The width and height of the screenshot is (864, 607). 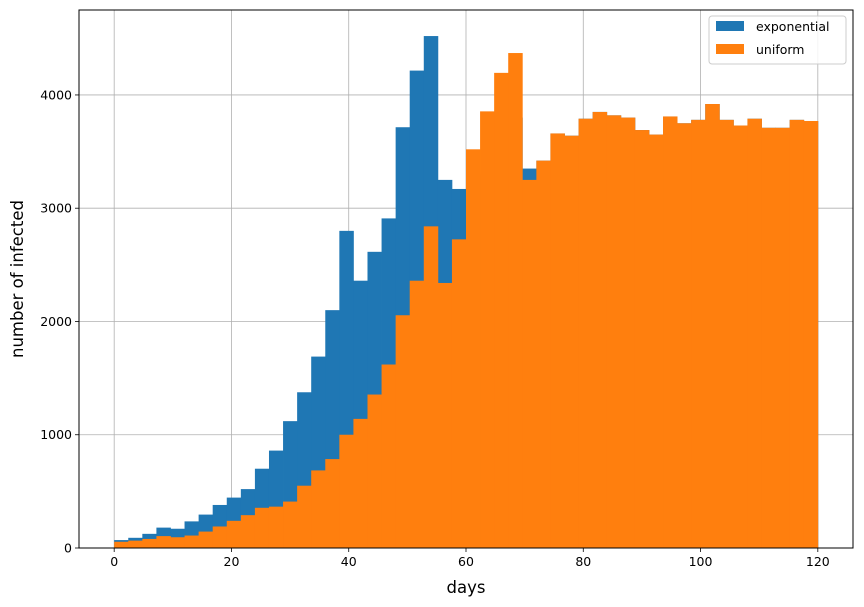 I want to click on legend-label-exponential: exponential, so click(x=793, y=26).